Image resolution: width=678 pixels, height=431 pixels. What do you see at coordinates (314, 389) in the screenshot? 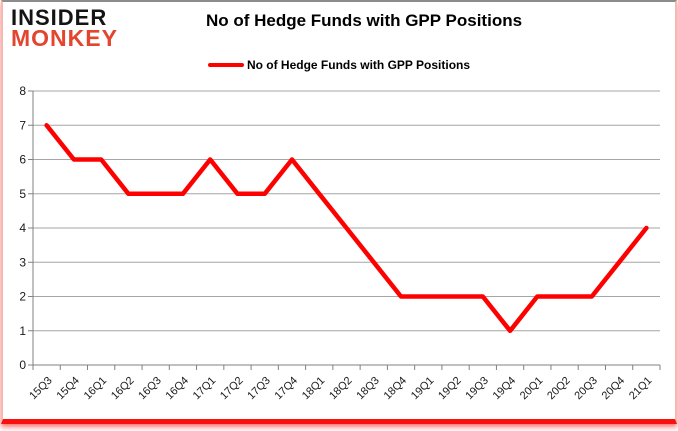
I see `x-tick-label: 18Q1` at bounding box center [314, 389].